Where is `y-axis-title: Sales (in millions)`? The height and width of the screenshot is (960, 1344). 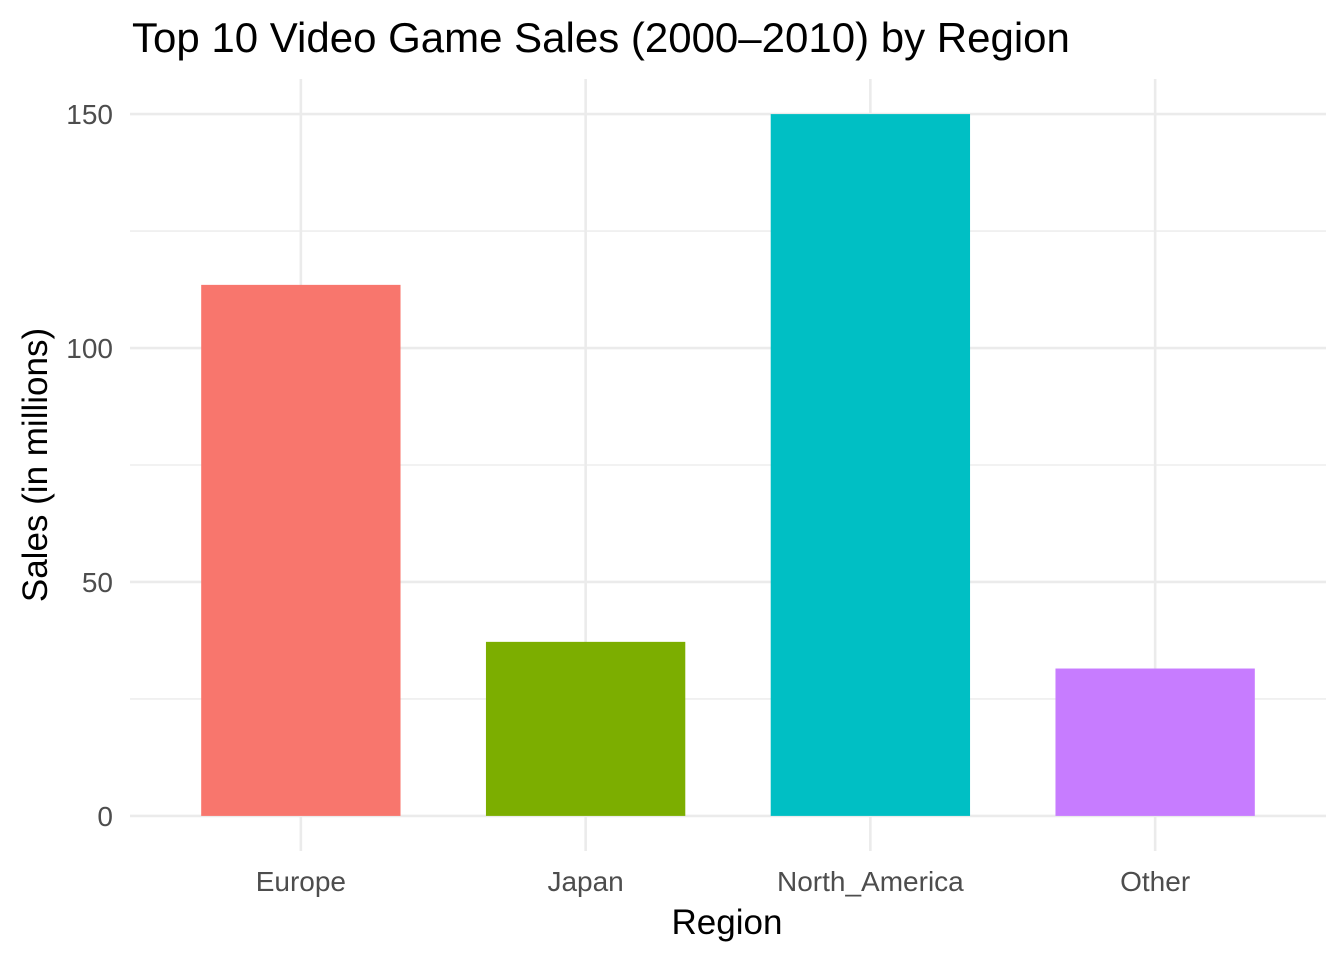
y-axis-title: Sales (in millions) is located at coordinates (35, 465).